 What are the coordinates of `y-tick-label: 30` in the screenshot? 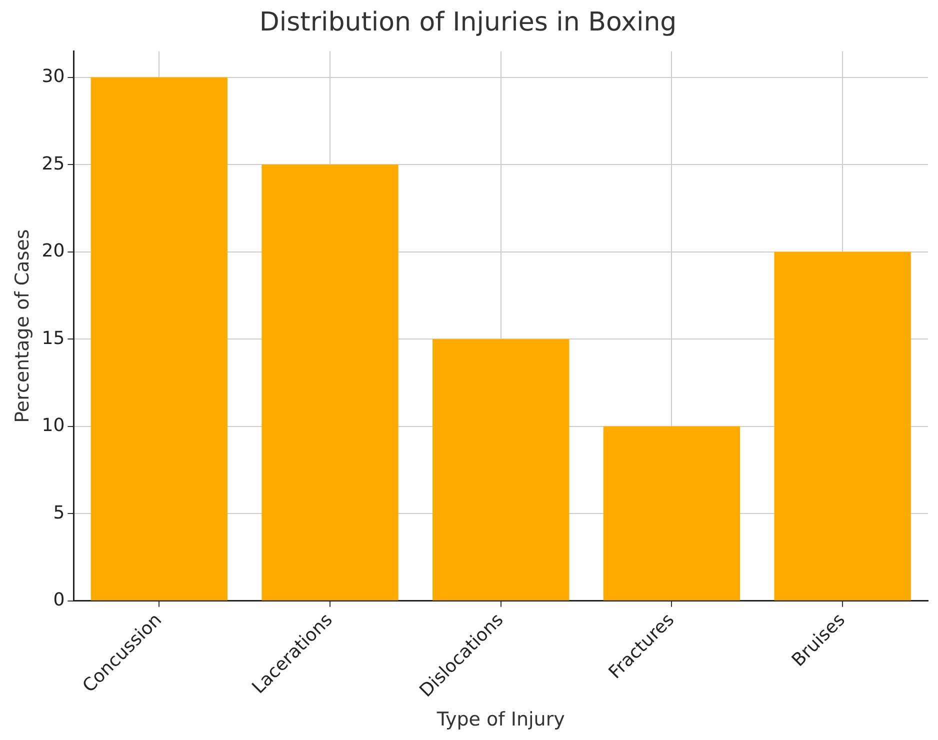 It's located at (53, 77).